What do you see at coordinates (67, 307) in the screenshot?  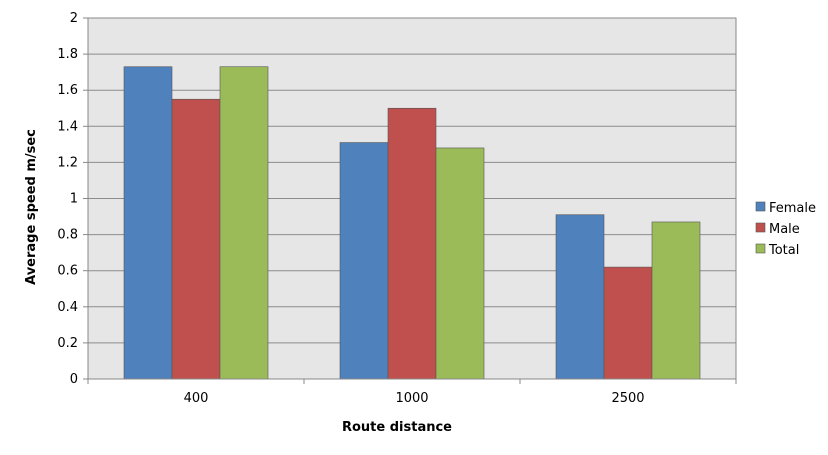 I see `y-tick-label: 0.4` at bounding box center [67, 307].